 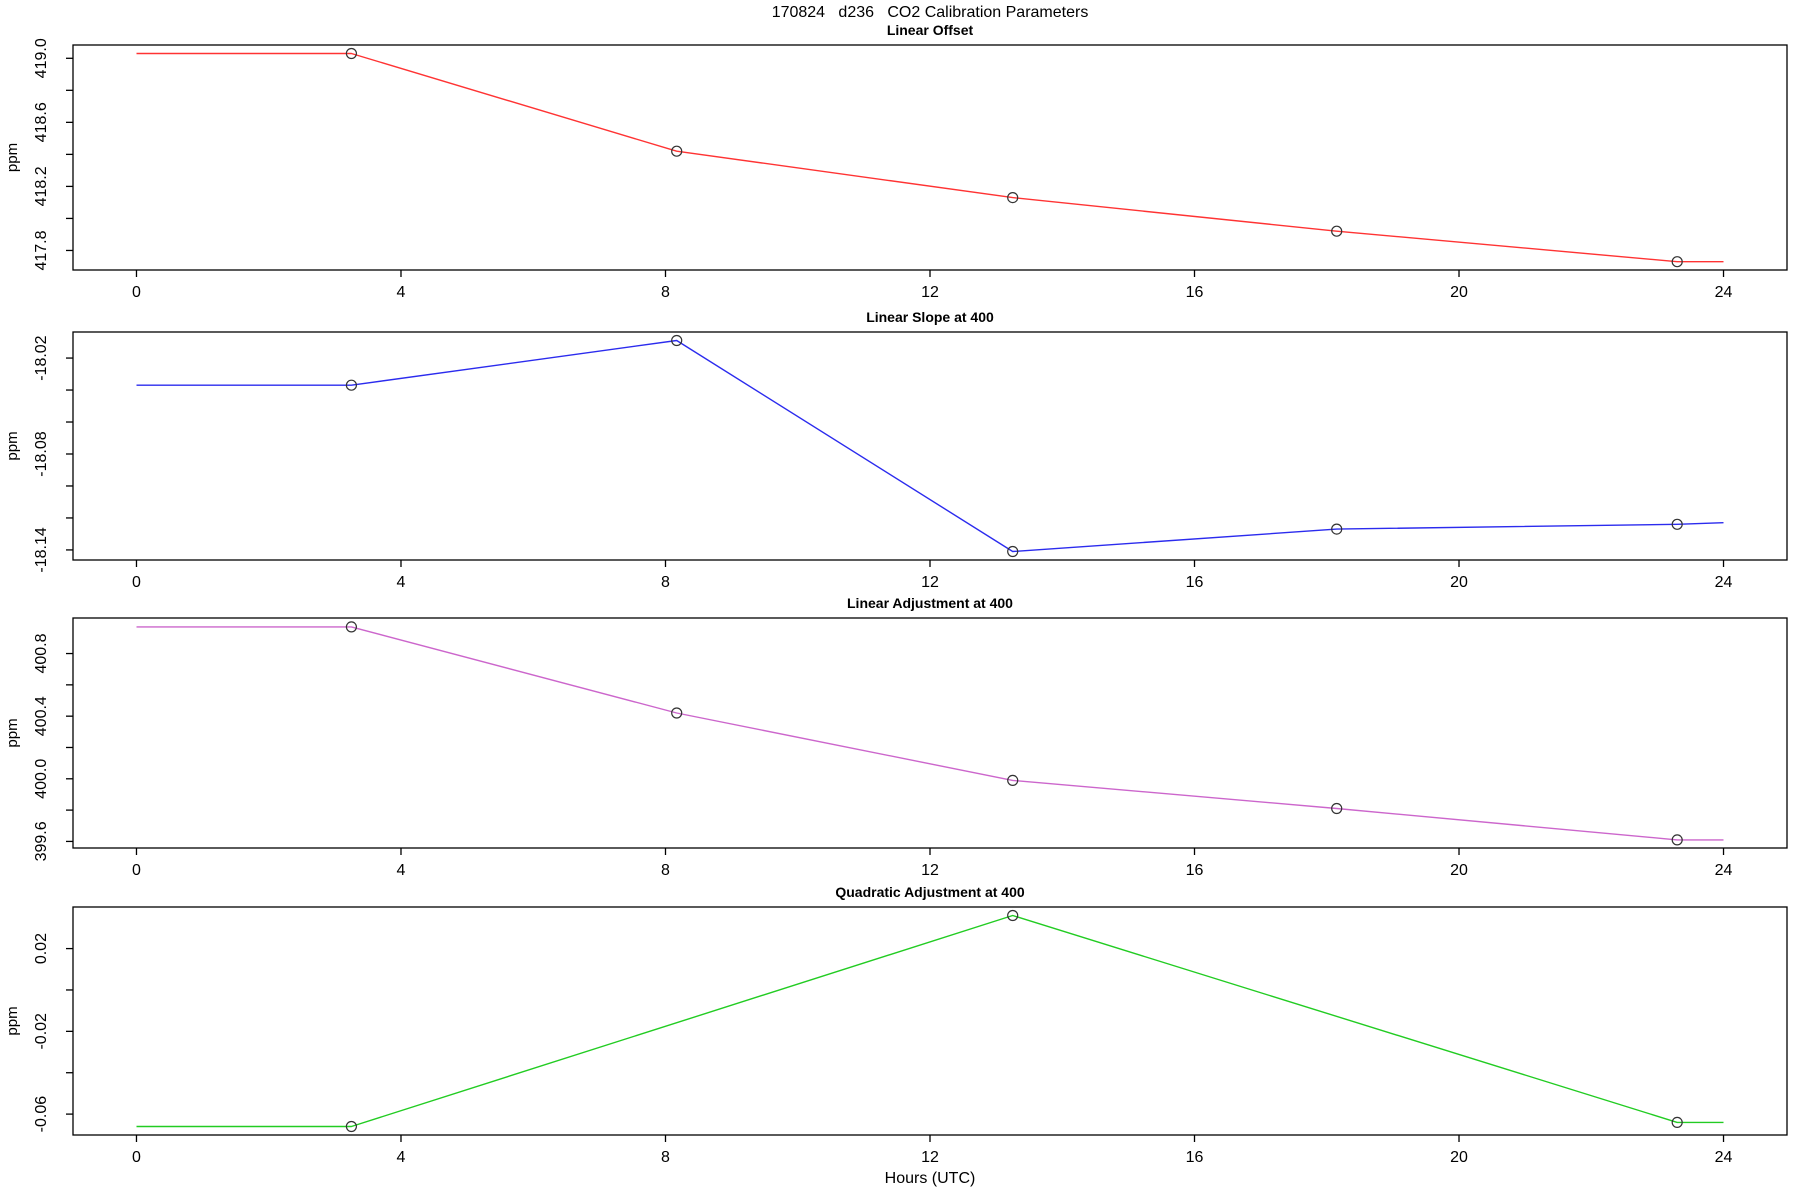 I want to click on y-tick-label: -18.14, so click(x=41, y=549).